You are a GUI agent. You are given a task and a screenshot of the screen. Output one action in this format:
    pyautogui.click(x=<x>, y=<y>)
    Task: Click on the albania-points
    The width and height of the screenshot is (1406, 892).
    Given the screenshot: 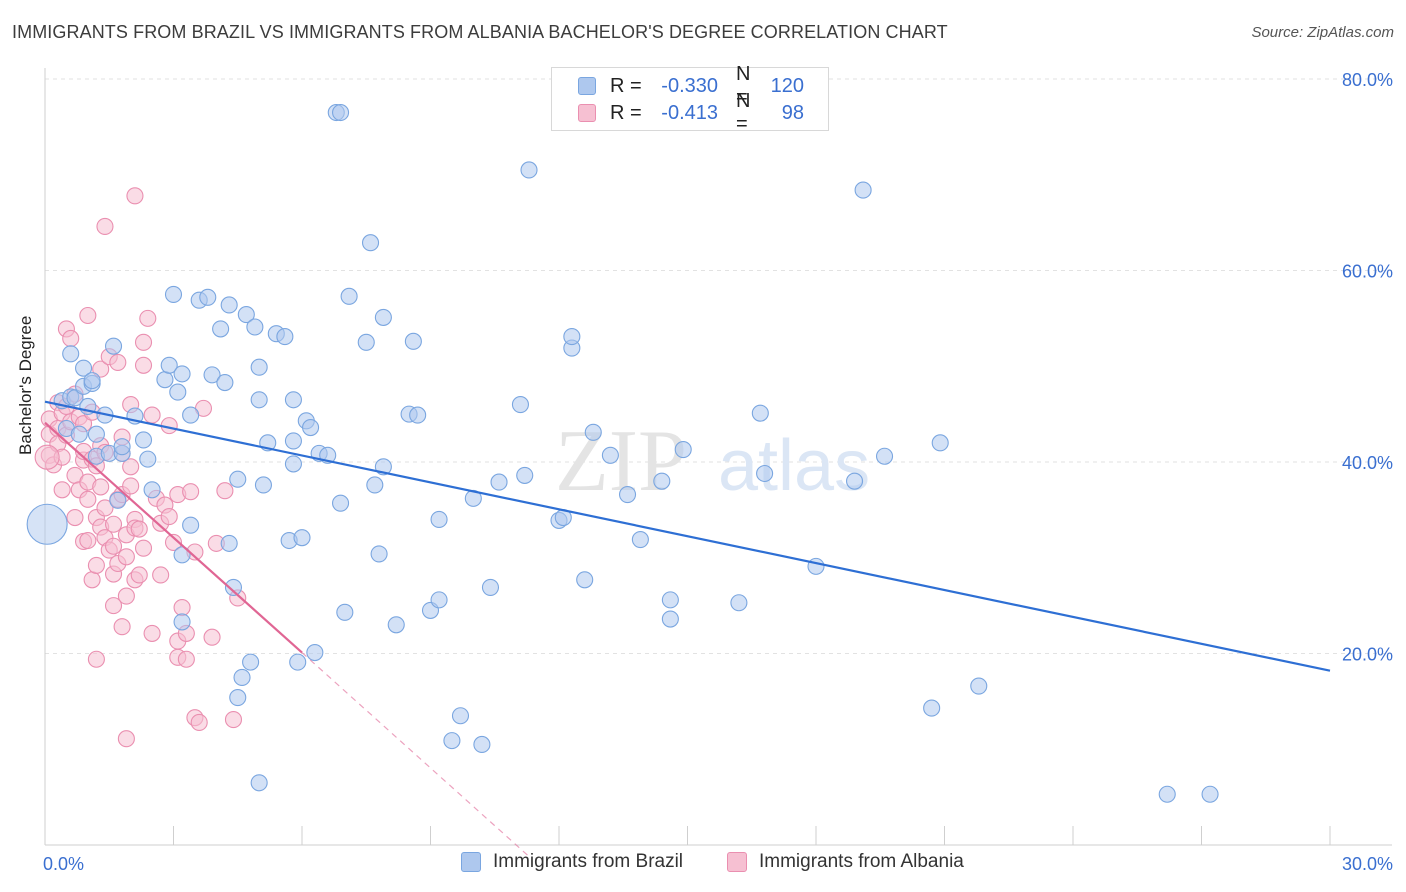 What is the action you would take?
    pyautogui.click(x=140, y=467)
    